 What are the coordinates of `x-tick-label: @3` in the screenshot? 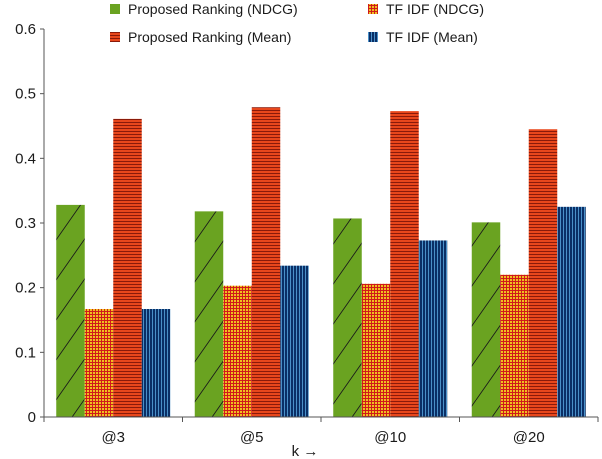 It's located at (113, 437).